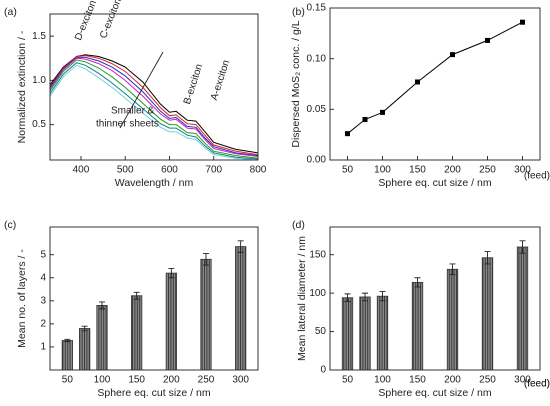  I want to click on panel-label: (d), so click(298, 225).